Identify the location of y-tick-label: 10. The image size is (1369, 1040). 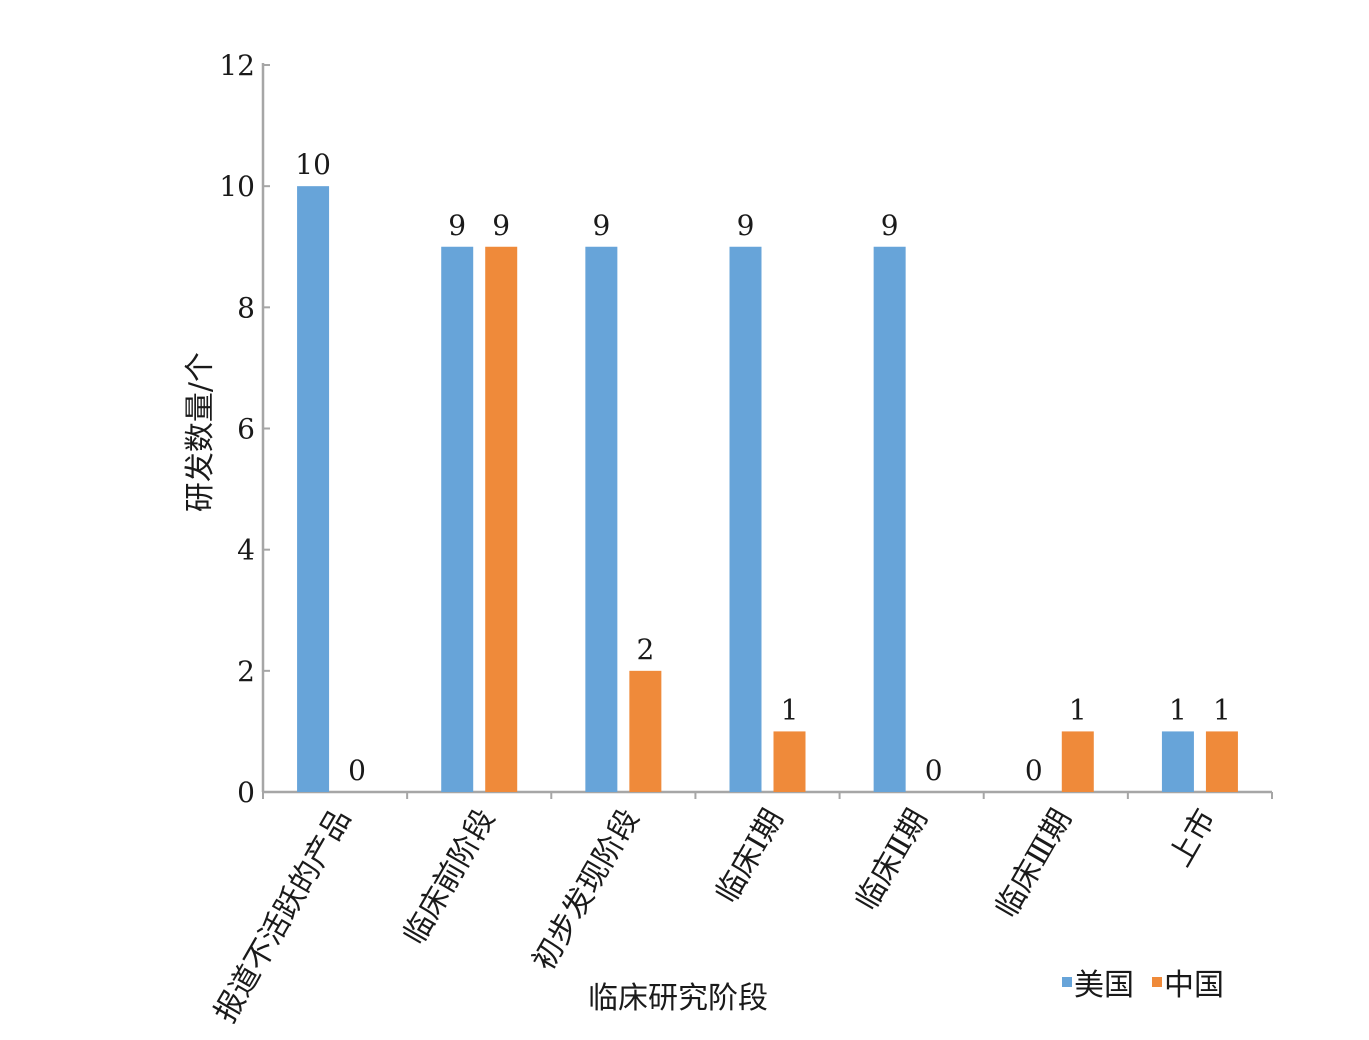
(237, 186).